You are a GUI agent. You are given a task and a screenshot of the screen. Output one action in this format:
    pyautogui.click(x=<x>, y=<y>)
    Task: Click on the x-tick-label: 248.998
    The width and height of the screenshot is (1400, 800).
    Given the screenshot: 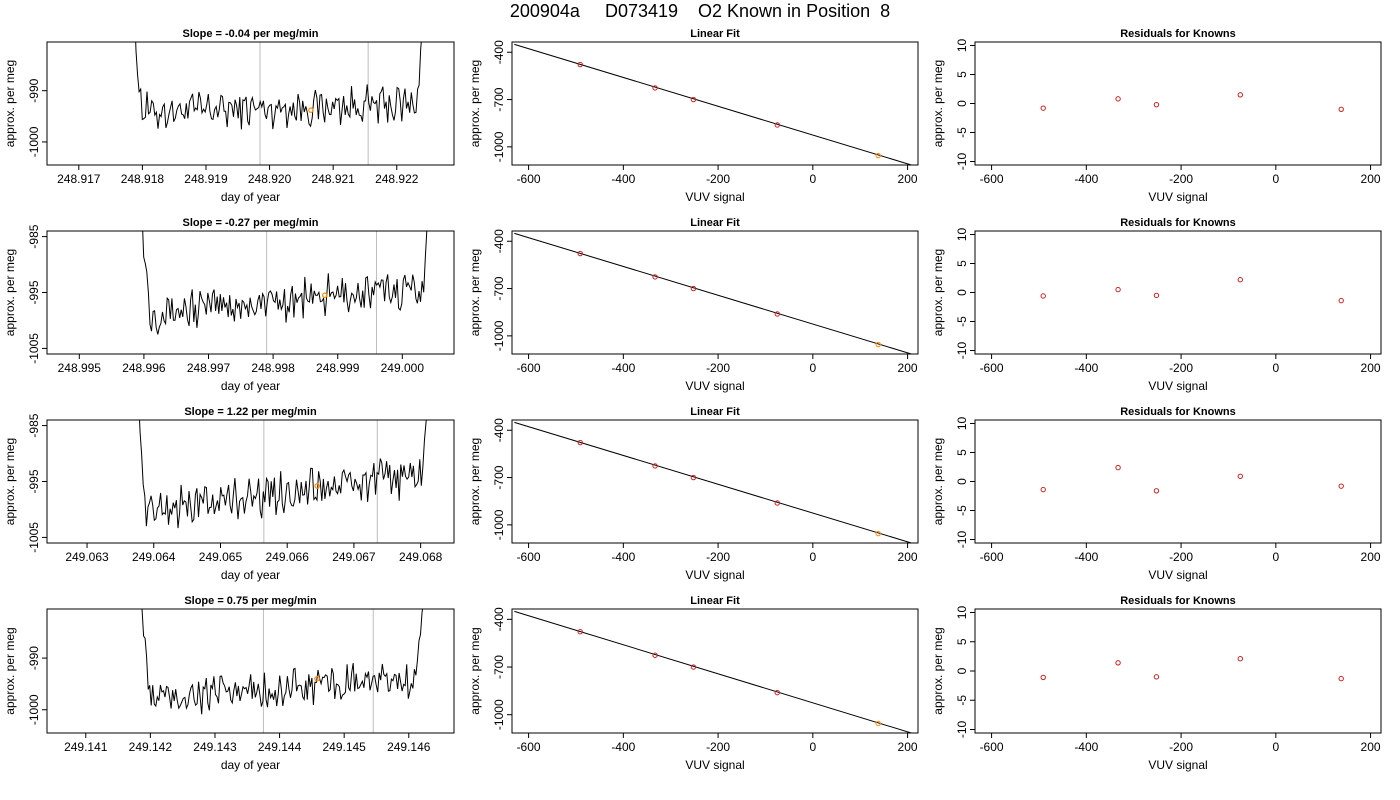 What is the action you would take?
    pyautogui.click(x=273, y=368)
    